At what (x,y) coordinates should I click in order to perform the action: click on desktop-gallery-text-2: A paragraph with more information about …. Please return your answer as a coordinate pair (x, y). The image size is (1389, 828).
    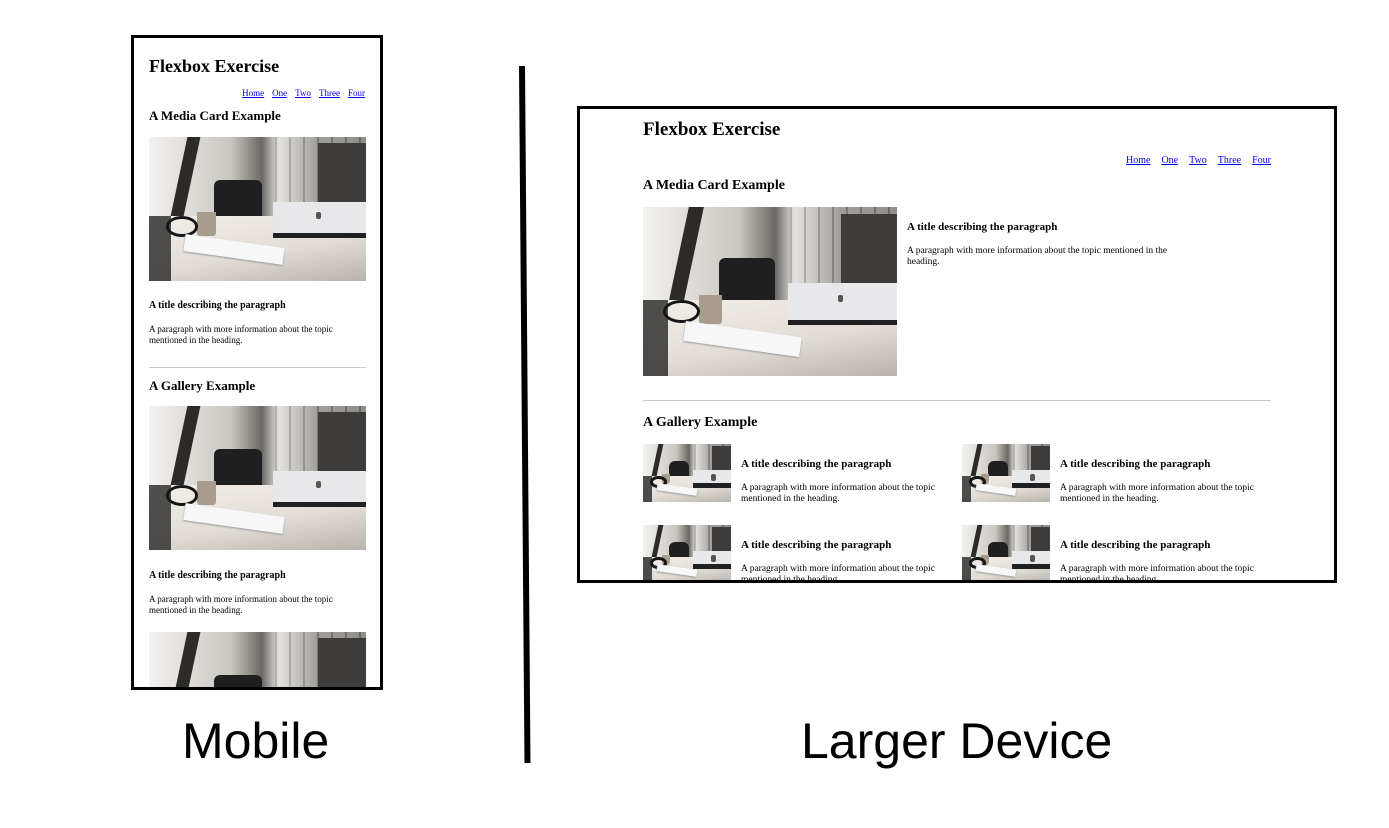
    Looking at the image, I should click on (1157, 493).